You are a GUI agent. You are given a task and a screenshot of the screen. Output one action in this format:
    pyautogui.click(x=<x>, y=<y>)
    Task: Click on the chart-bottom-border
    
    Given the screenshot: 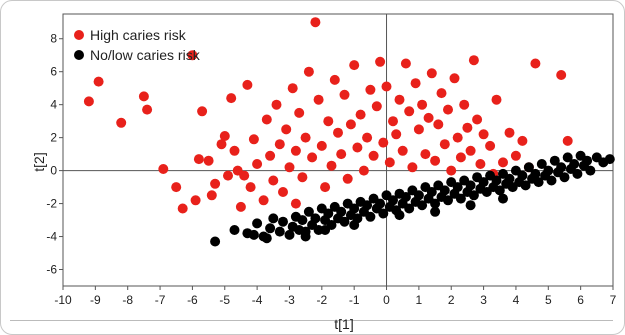 What is the action you would take?
    pyautogui.click(x=311, y=323)
    